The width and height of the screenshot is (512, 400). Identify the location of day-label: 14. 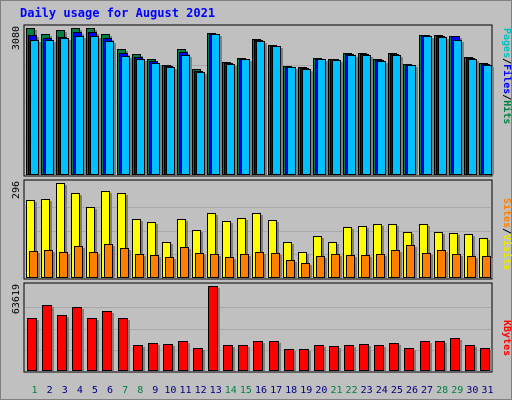
(231, 390).